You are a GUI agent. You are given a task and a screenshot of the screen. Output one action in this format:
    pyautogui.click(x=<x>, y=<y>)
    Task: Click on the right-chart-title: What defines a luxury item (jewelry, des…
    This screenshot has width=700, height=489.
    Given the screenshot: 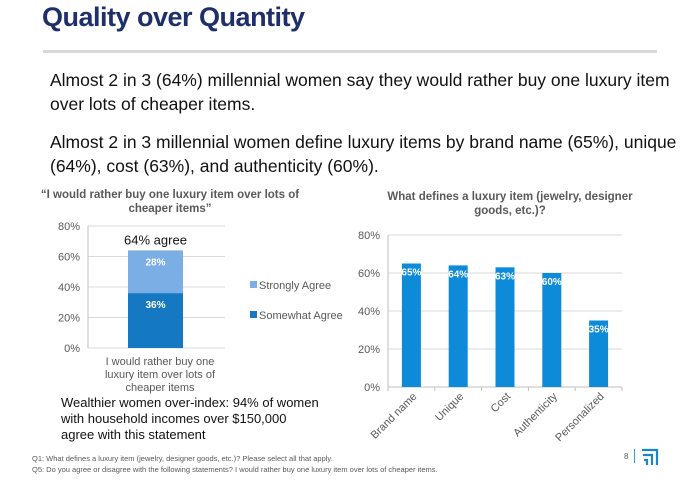 What is the action you would take?
    pyautogui.click(x=510, y=204)
    